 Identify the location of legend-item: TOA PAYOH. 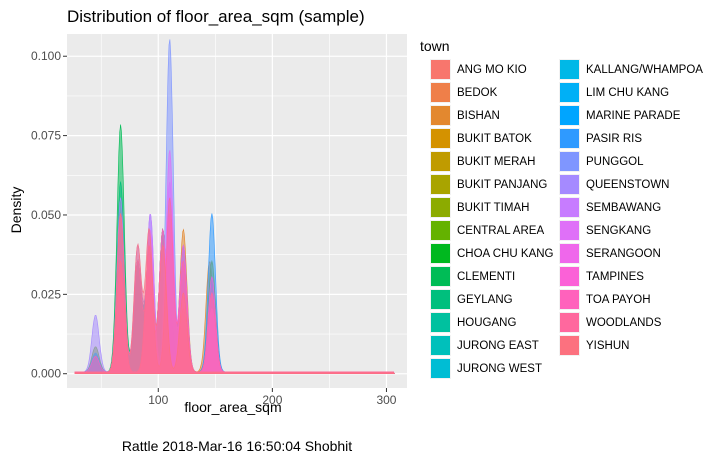
(631, 299).